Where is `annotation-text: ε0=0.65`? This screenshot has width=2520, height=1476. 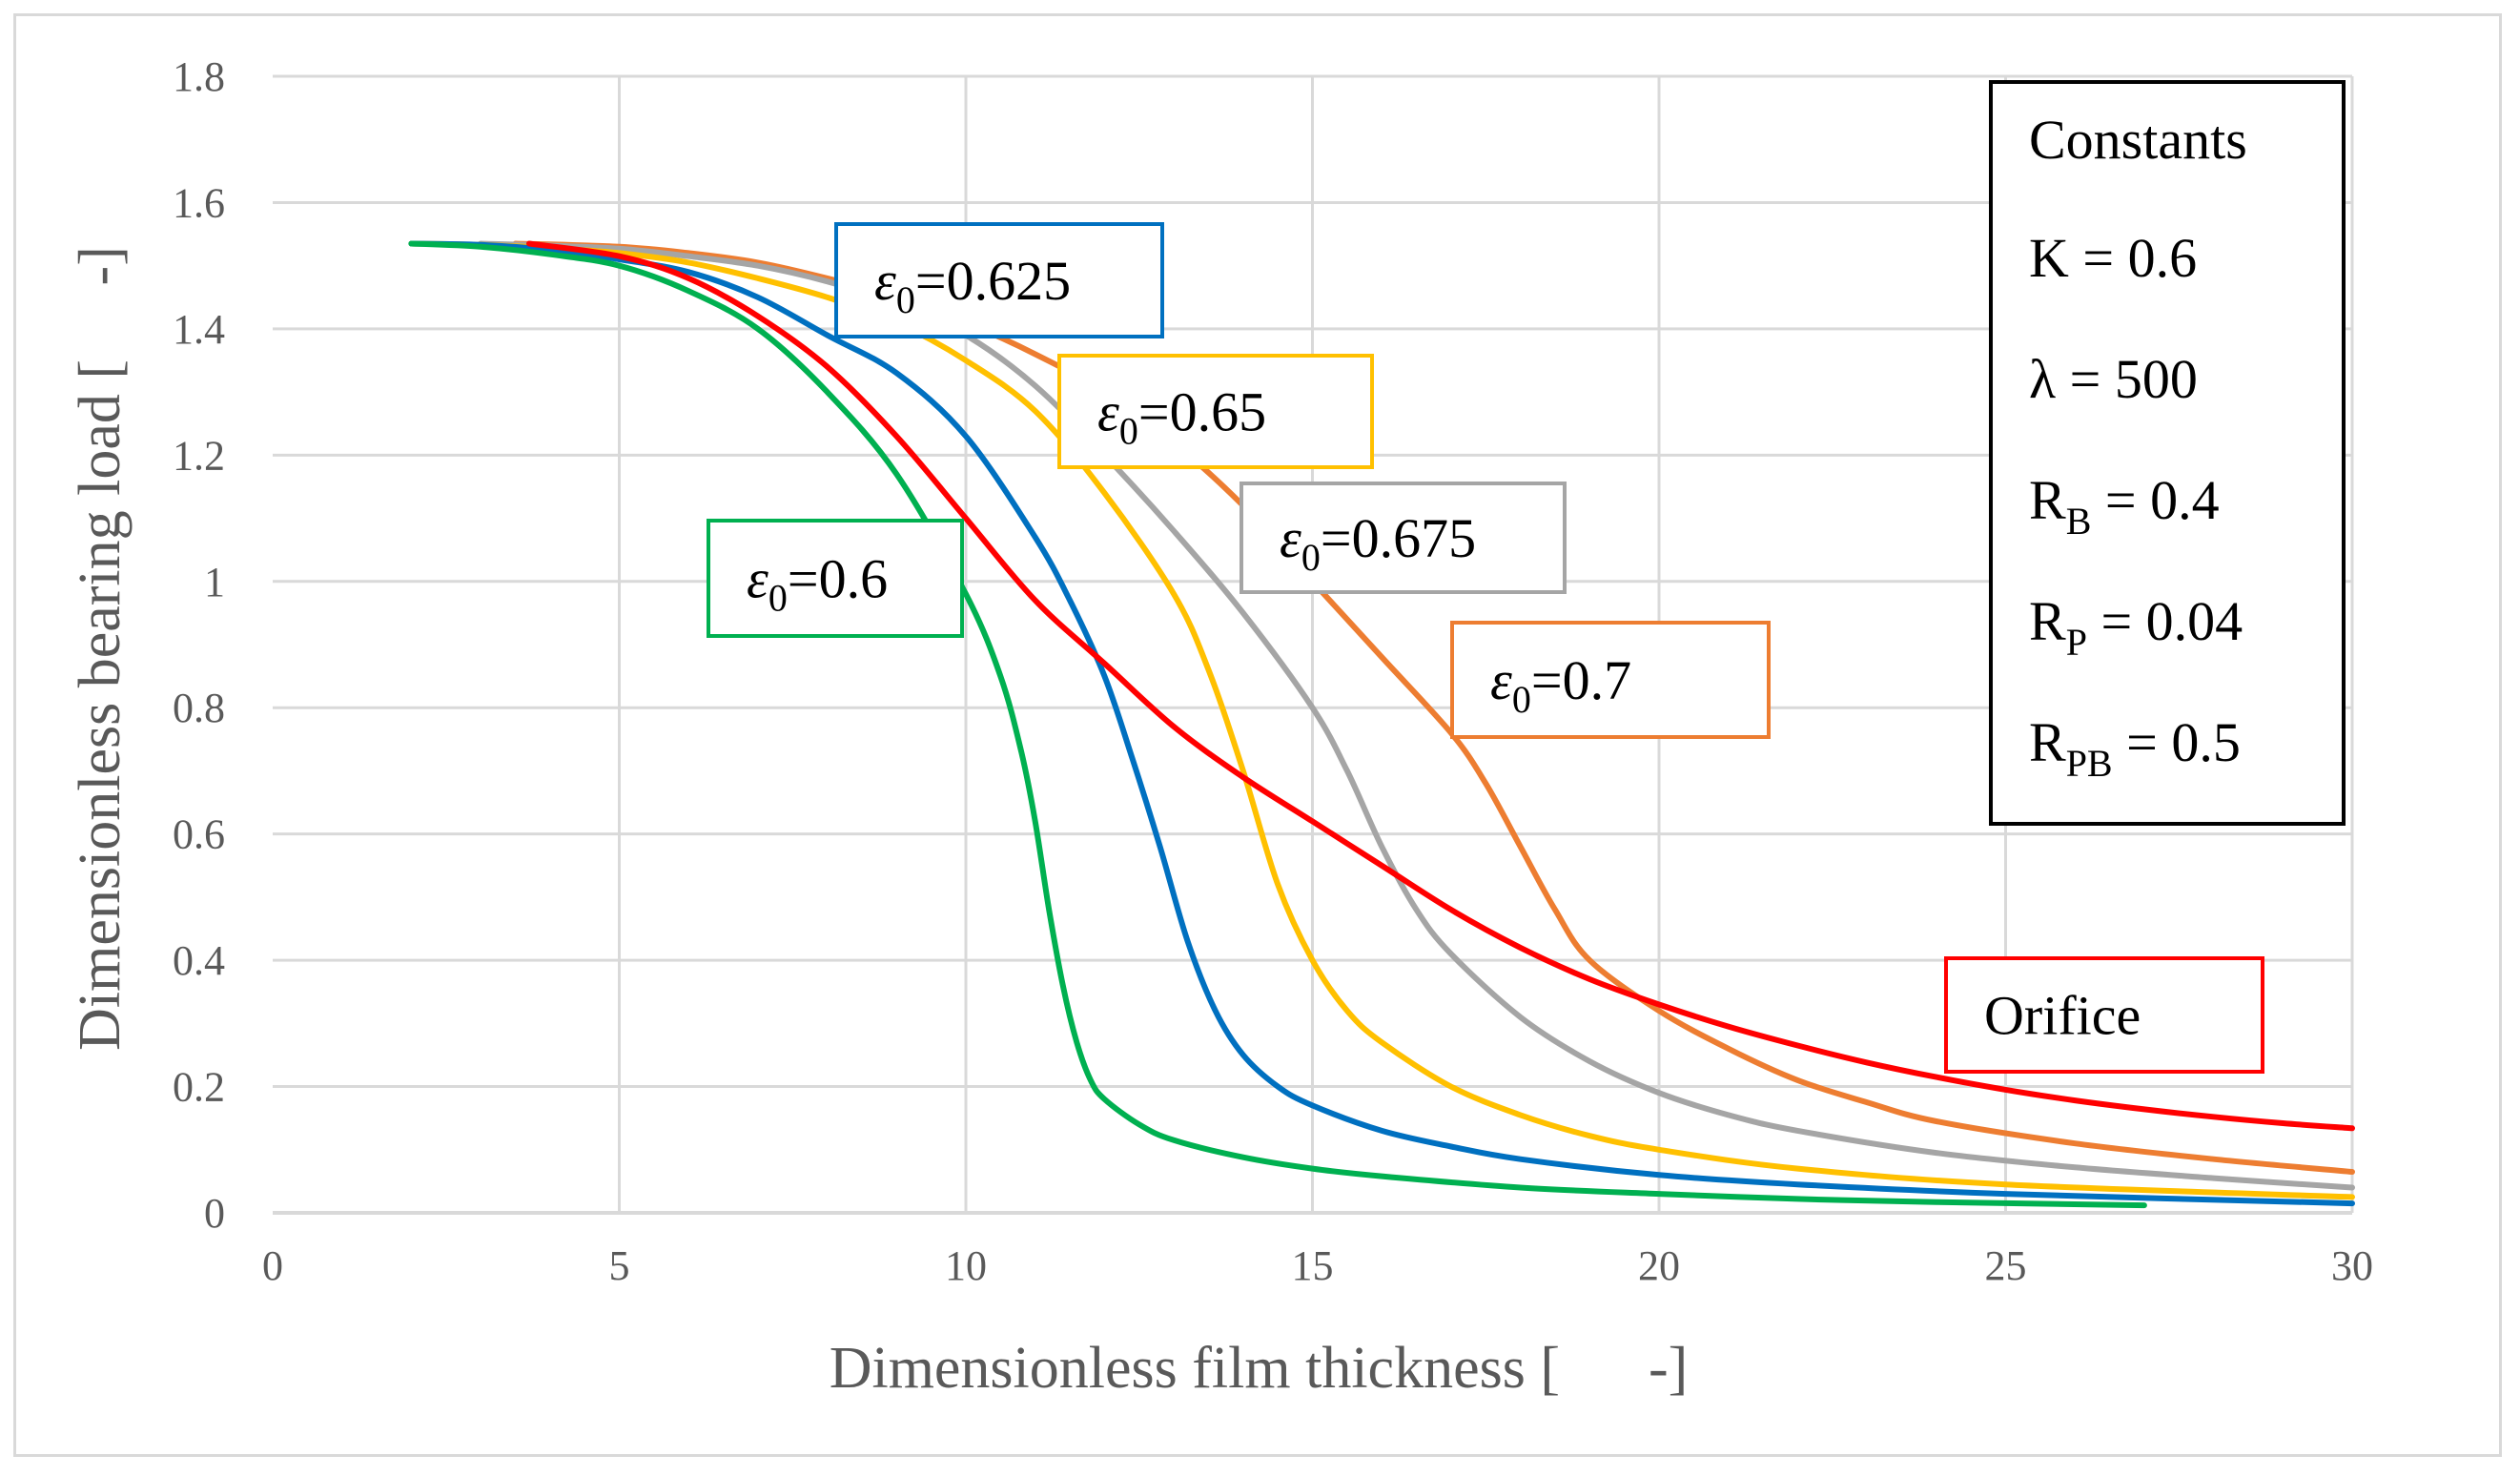 annotation-text: ε0=0.65 is located at coordinates (1181, 417).